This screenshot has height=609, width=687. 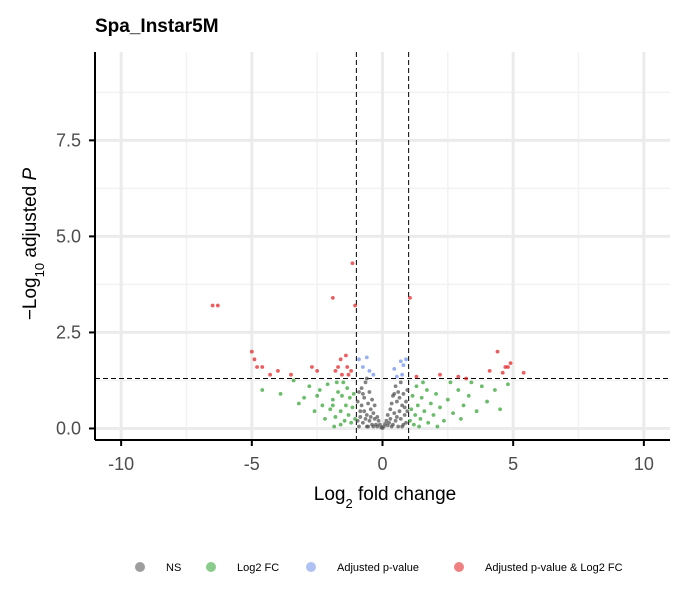 What do you see at coordinates (68, 236) in the screenshot?
I see `y-tick-label: 5.0` at bounding box center [68, 236].